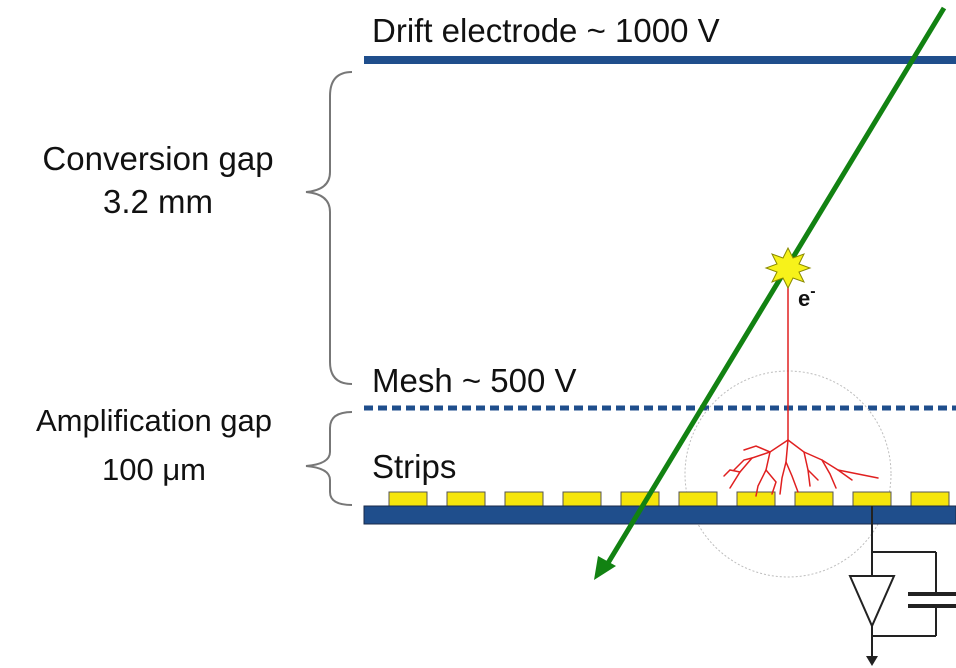 The height and width of the screenshot is (668, 956). What do you see at coordinates (788, 268) in the screenshot?
I see `ionization-spark-icon` at bounding box center [788, 268].